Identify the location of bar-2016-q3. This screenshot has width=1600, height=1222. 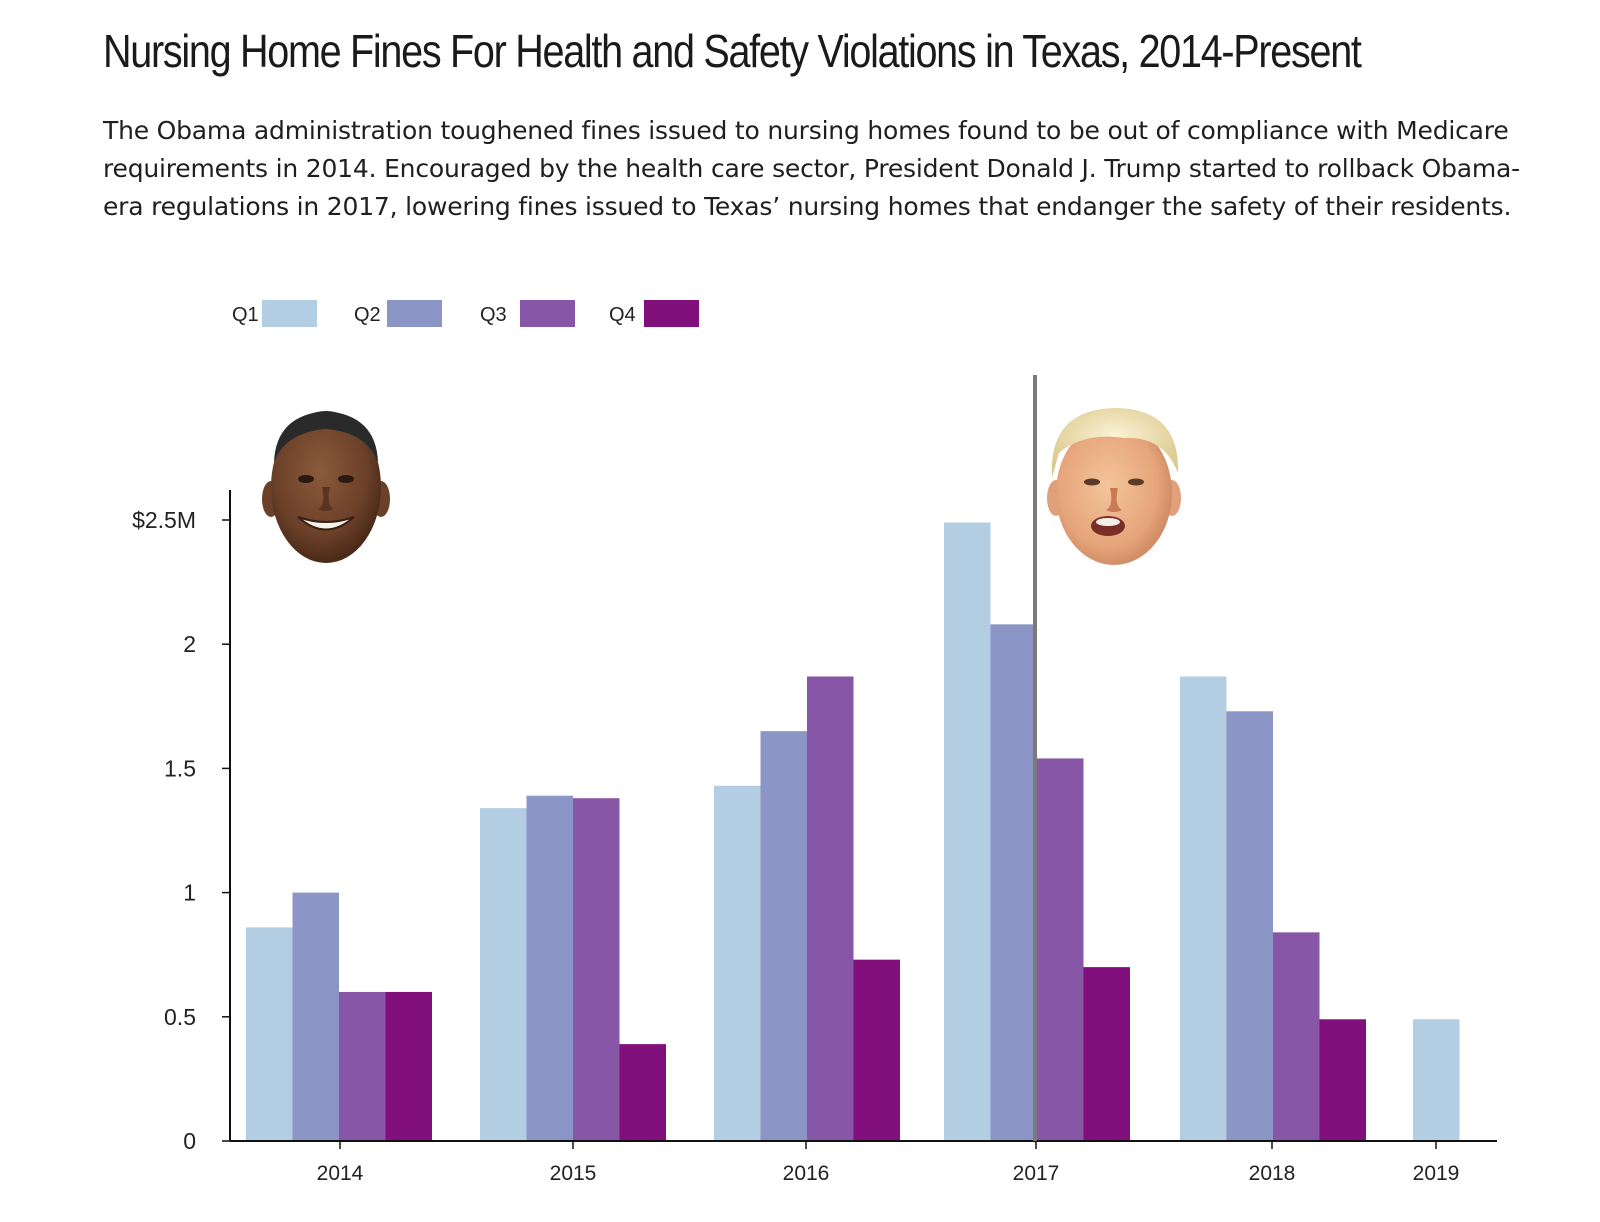
(830, 908).